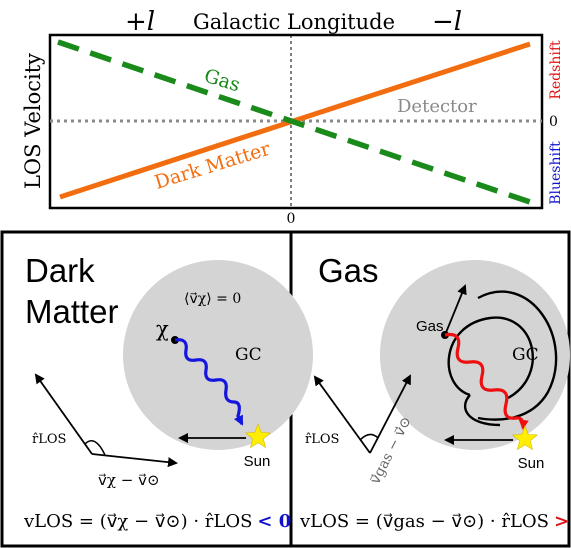 This screenshot has height=548, width=571. What do you see at coordinates (531, 463) in the screenshot?
I see `gas-sun-label: Sun` at bounding box center [531, 463].